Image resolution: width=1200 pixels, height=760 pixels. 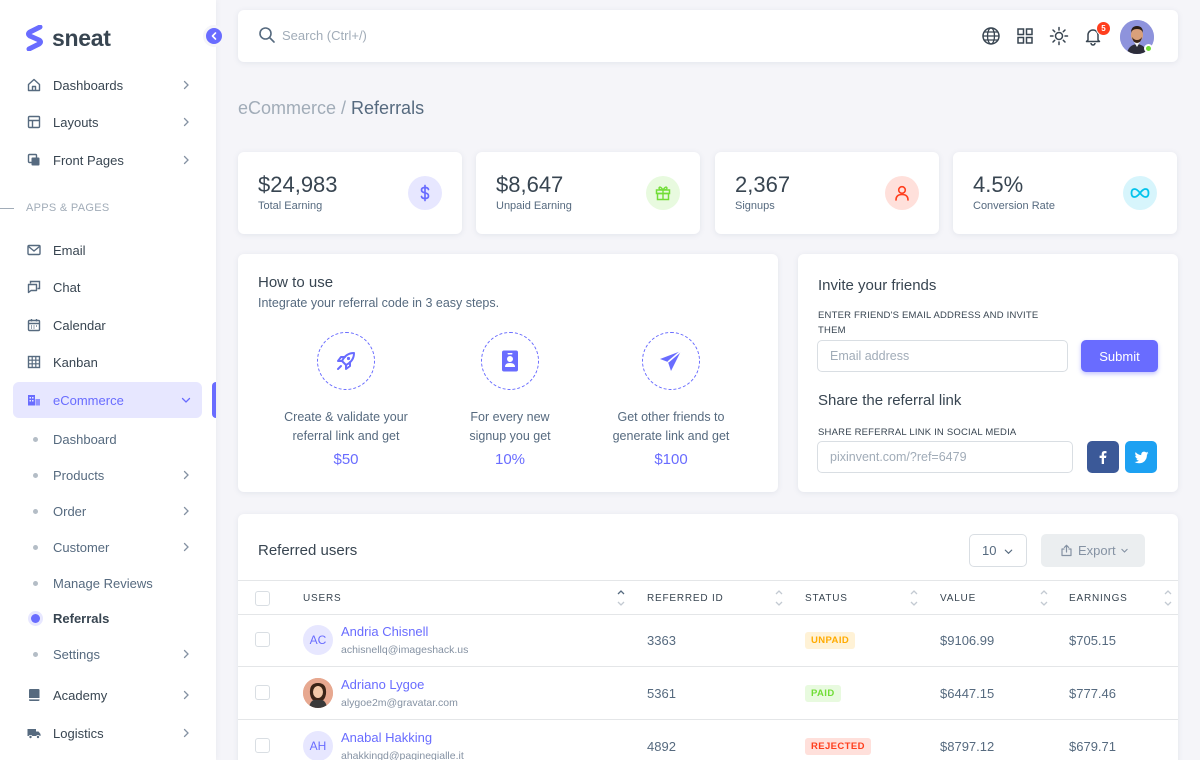 I want to click on stat-label: Unpaid Earning, so click(x=534, y=206).